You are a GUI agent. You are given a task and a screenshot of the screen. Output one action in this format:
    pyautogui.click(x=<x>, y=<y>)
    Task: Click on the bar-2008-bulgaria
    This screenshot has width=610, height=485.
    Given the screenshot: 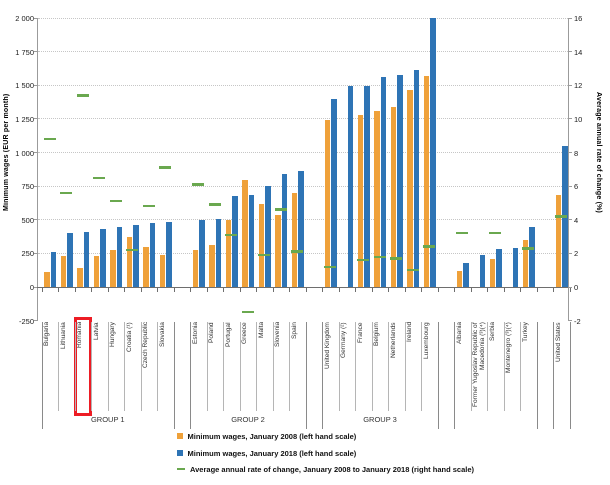 What is the action you would take?
    pyautogui.click(x=47, y=279)
    